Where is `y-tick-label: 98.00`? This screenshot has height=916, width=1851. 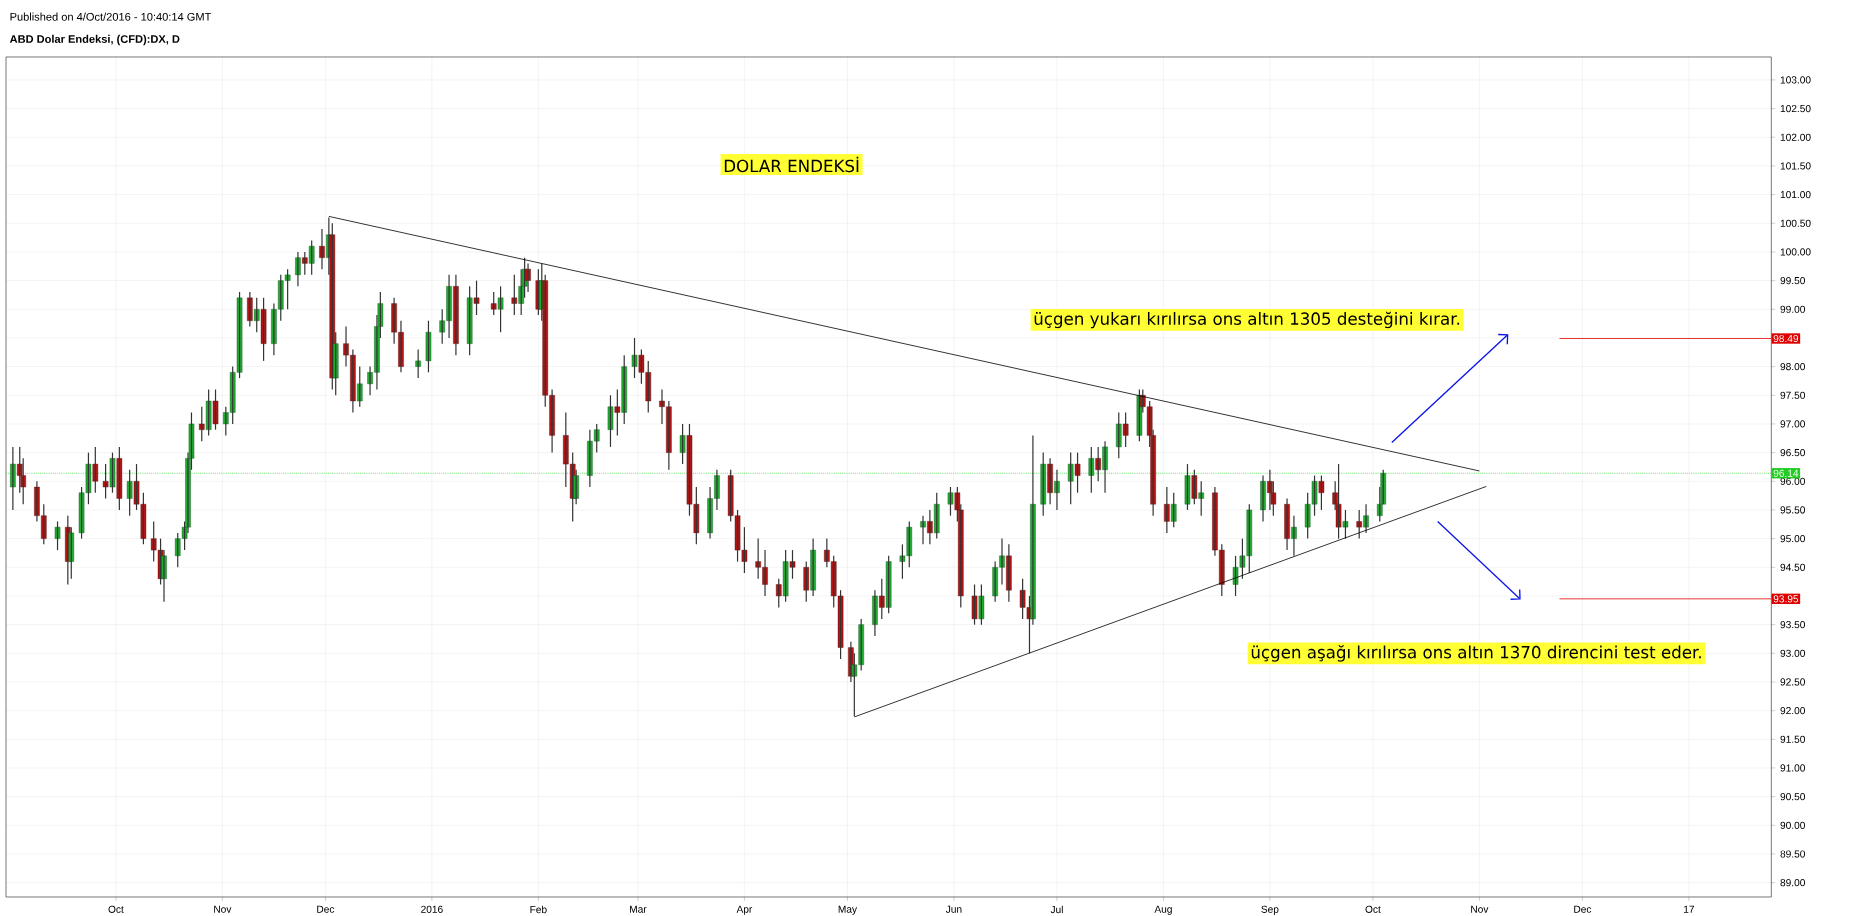 y-tick-label: 98.00 is located at coordinates (1792, 367).